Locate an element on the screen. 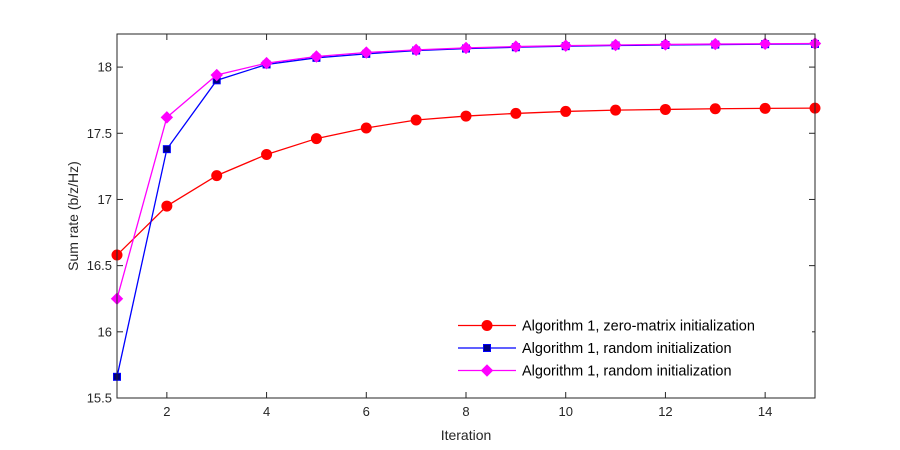  legend-label-2: Algorithm 1, random initialization is located at coordinates (627, 349).